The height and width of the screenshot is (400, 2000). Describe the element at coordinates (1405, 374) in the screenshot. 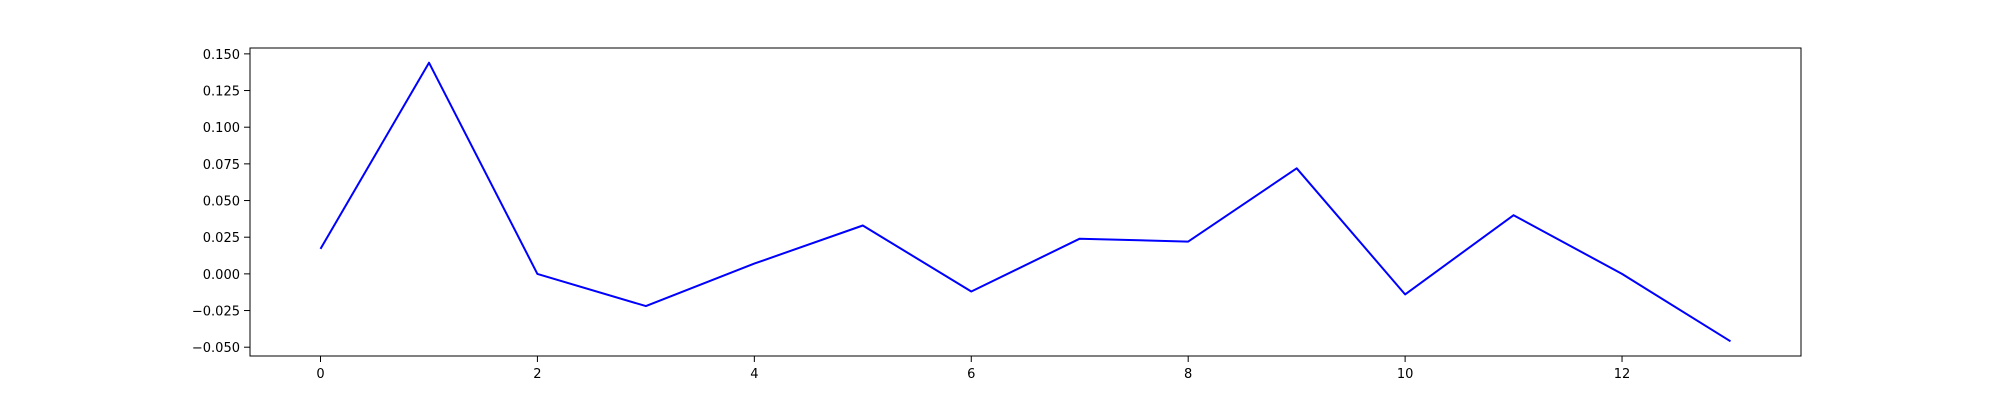

I see `x-tick-label: 10` at that location.